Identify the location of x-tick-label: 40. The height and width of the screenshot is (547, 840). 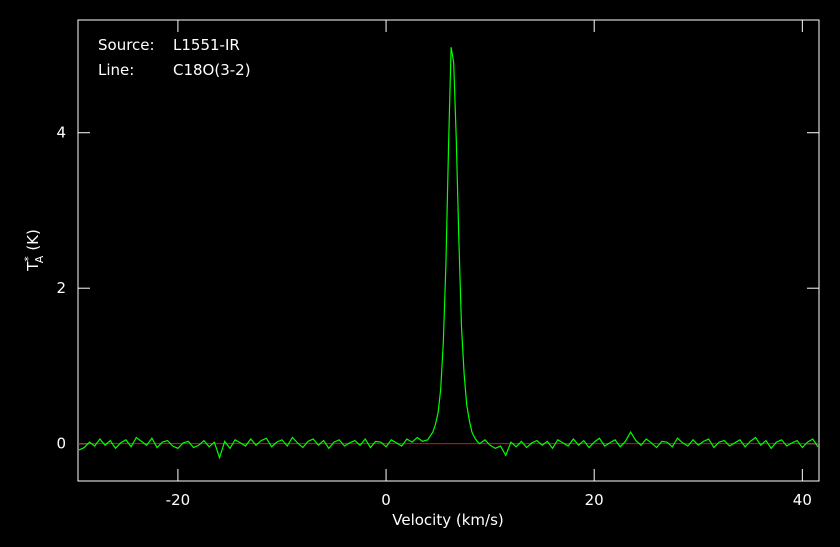
(802, 500).